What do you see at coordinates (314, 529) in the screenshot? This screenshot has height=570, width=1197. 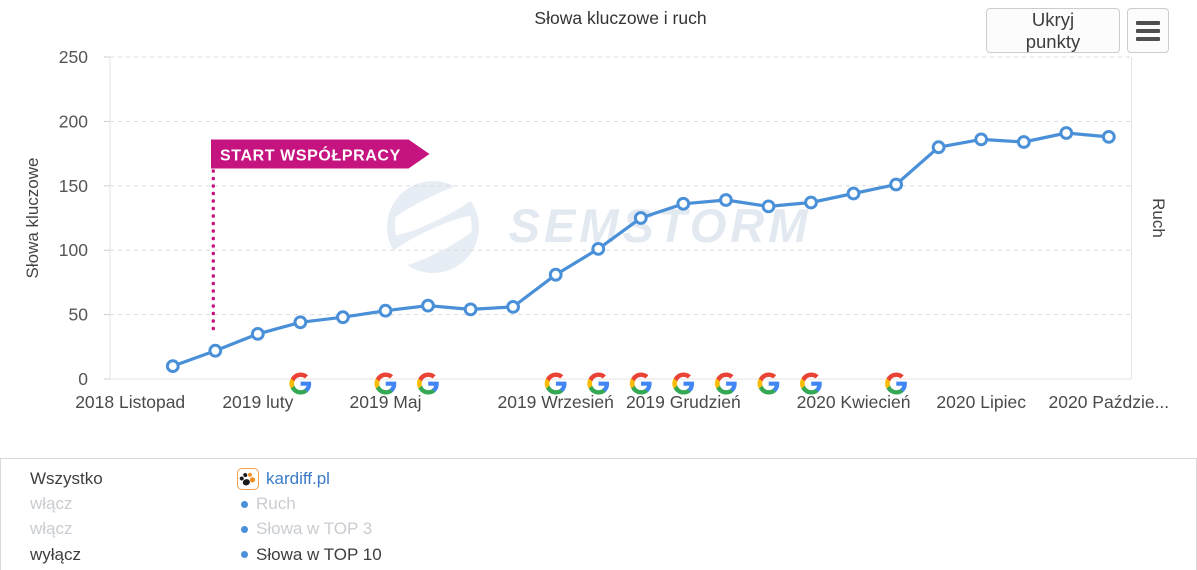 I see `legend-item-label: Słowa w TOP 3` at bounding box center [314, 529].